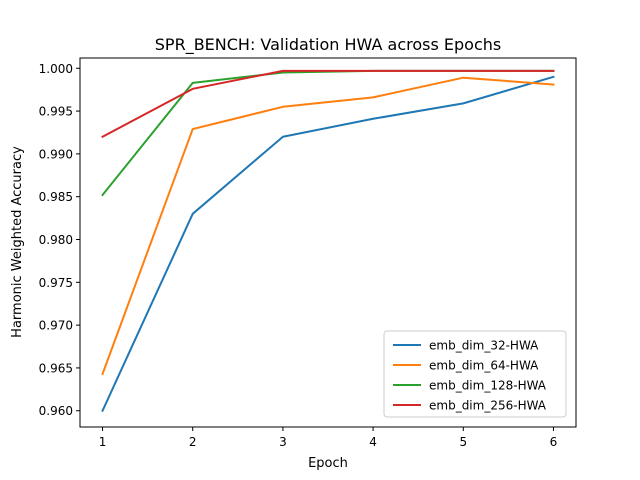 This screenshot has height=480, width=640. What do you see at coordinates (484, 366) in the screenshot?
I see `legend-entry-label: emb_dim_64-HWA` at bounding box center [484, 366].